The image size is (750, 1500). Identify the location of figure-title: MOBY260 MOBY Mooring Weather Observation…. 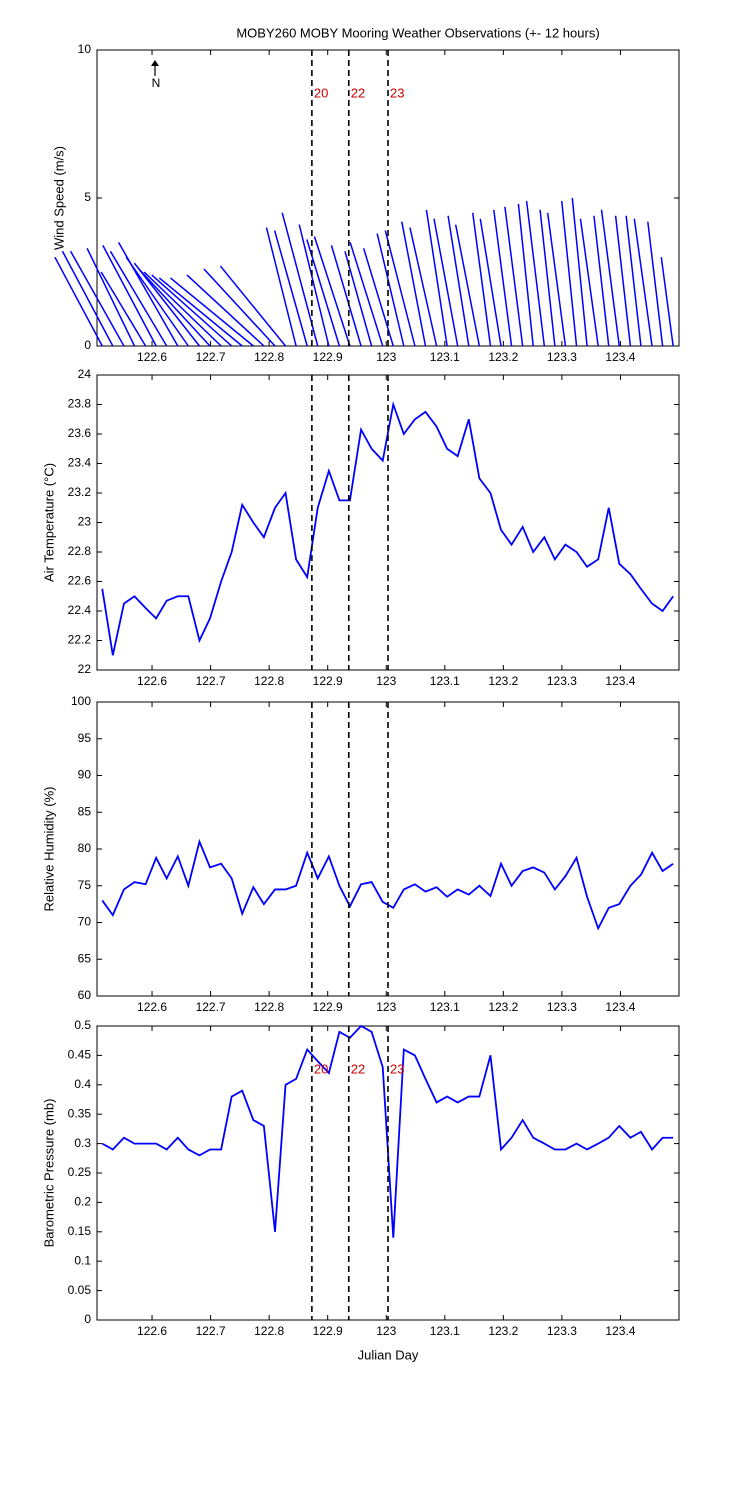
(417, 32).